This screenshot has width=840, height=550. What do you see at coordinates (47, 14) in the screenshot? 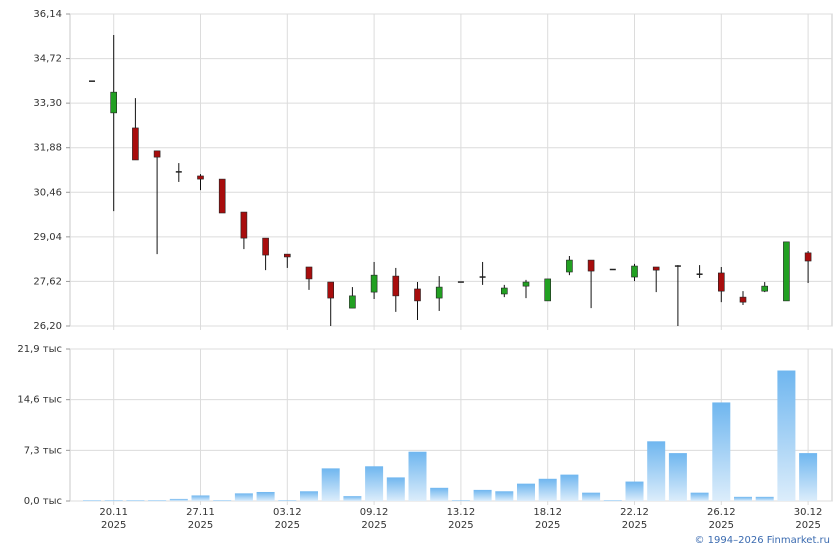
I see `y-tick-label: 36,14` at bounding box center [47, 14].